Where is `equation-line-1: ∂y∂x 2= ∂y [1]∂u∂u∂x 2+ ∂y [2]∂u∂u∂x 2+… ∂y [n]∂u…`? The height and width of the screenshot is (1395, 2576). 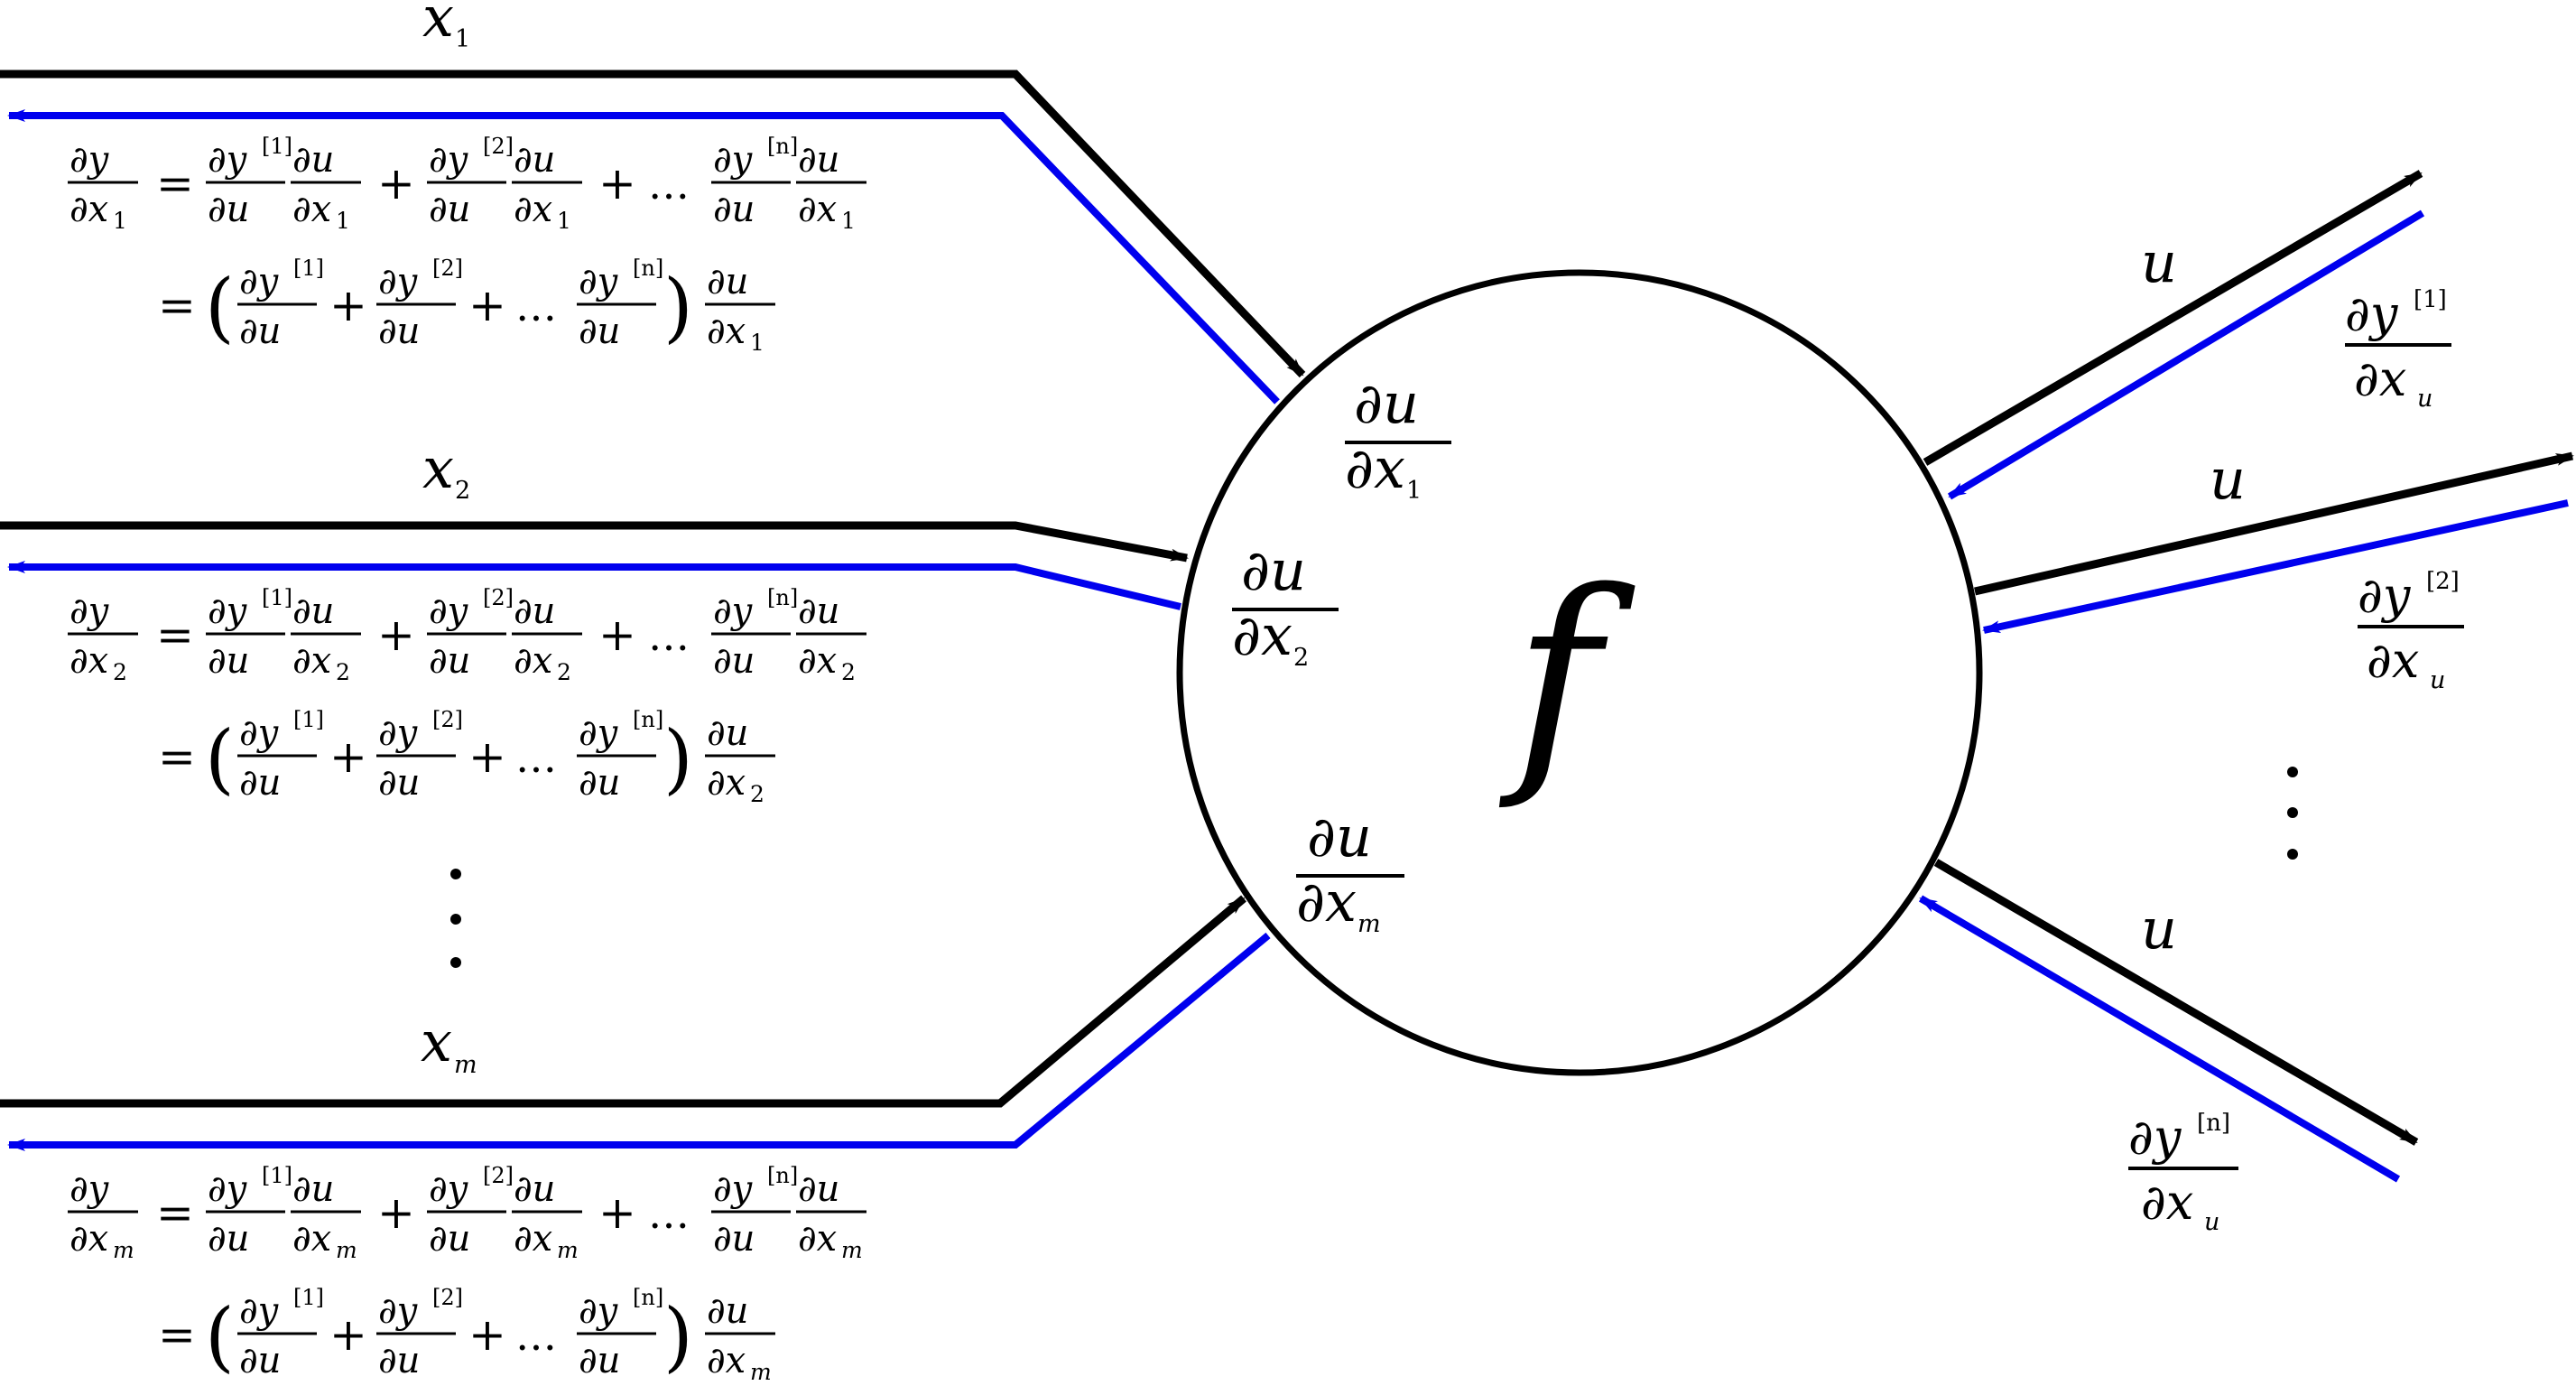 equation-line-1: ∂y∂x 2= ∂y [1]∂u∂u∂x 2+ ∂y [2]∂u∂u∂x 2+… ∂y [n]∂u… is located at coordinates (467, 635).